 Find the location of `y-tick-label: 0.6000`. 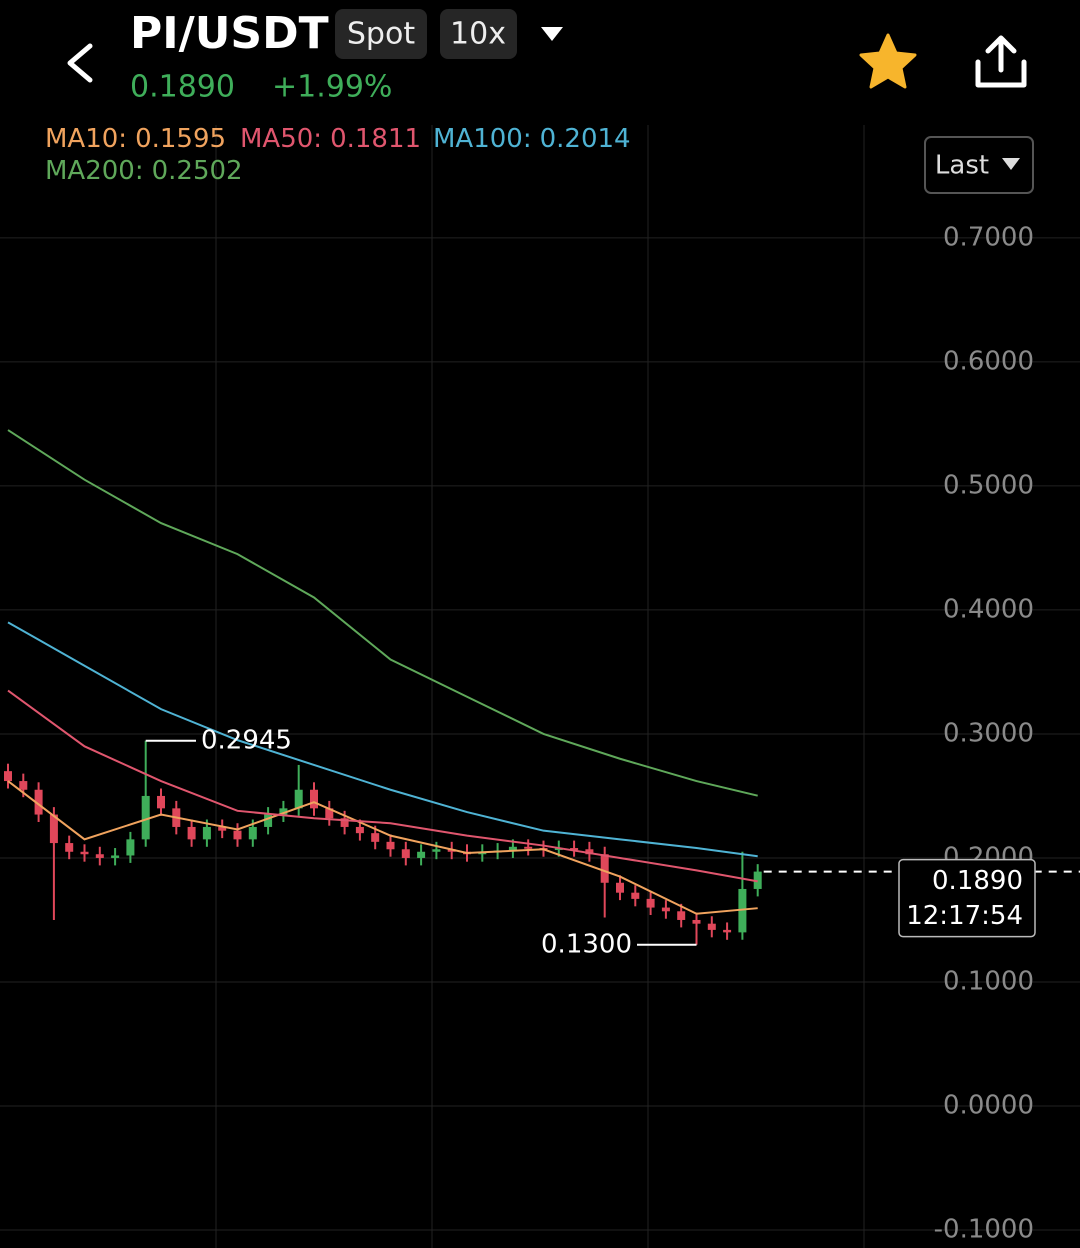

y-tick-label: 0.6000 is located at coordinates (988, 361).